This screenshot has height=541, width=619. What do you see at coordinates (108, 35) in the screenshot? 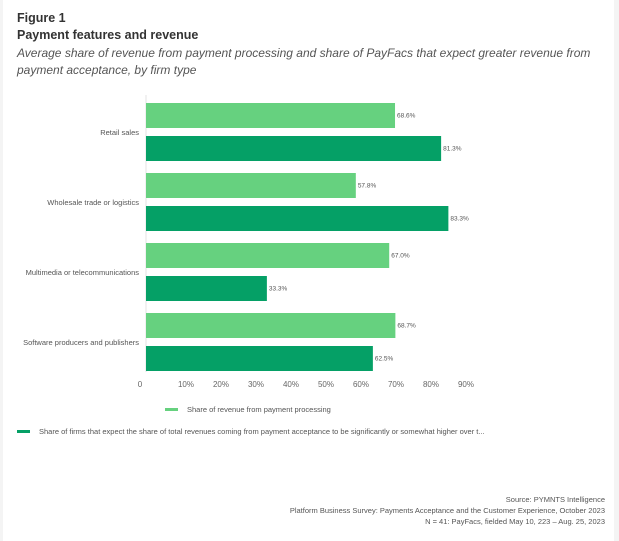
I see `chart-title: Payment features and revenue` at bounding box center [108, 35].